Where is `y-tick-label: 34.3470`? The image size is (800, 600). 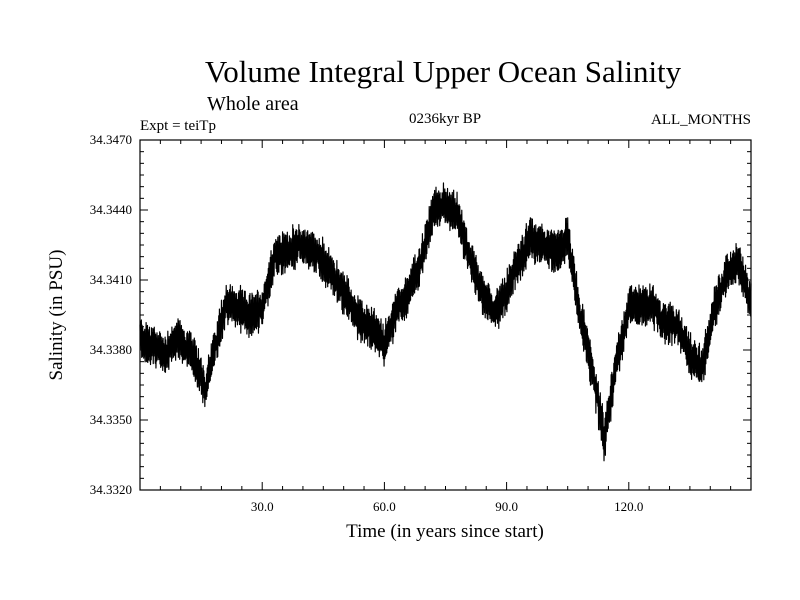 y-tick-label: 34.3470 is located at coordinates (111, 139).